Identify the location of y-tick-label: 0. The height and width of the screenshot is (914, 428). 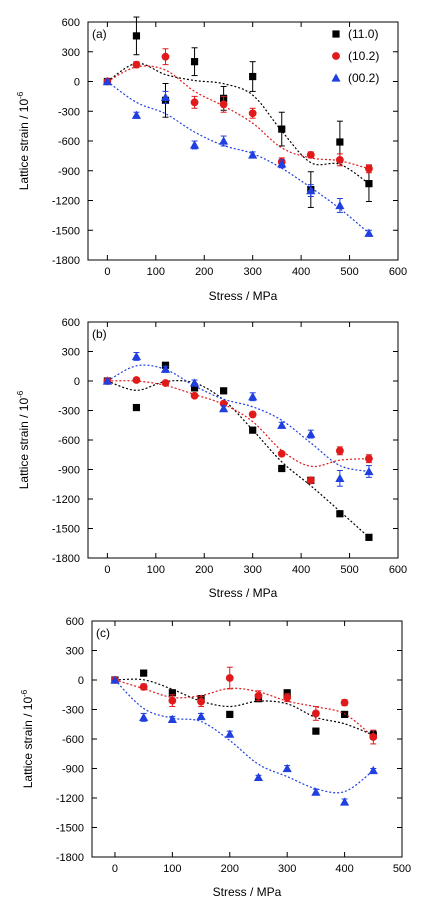
(77, 83).